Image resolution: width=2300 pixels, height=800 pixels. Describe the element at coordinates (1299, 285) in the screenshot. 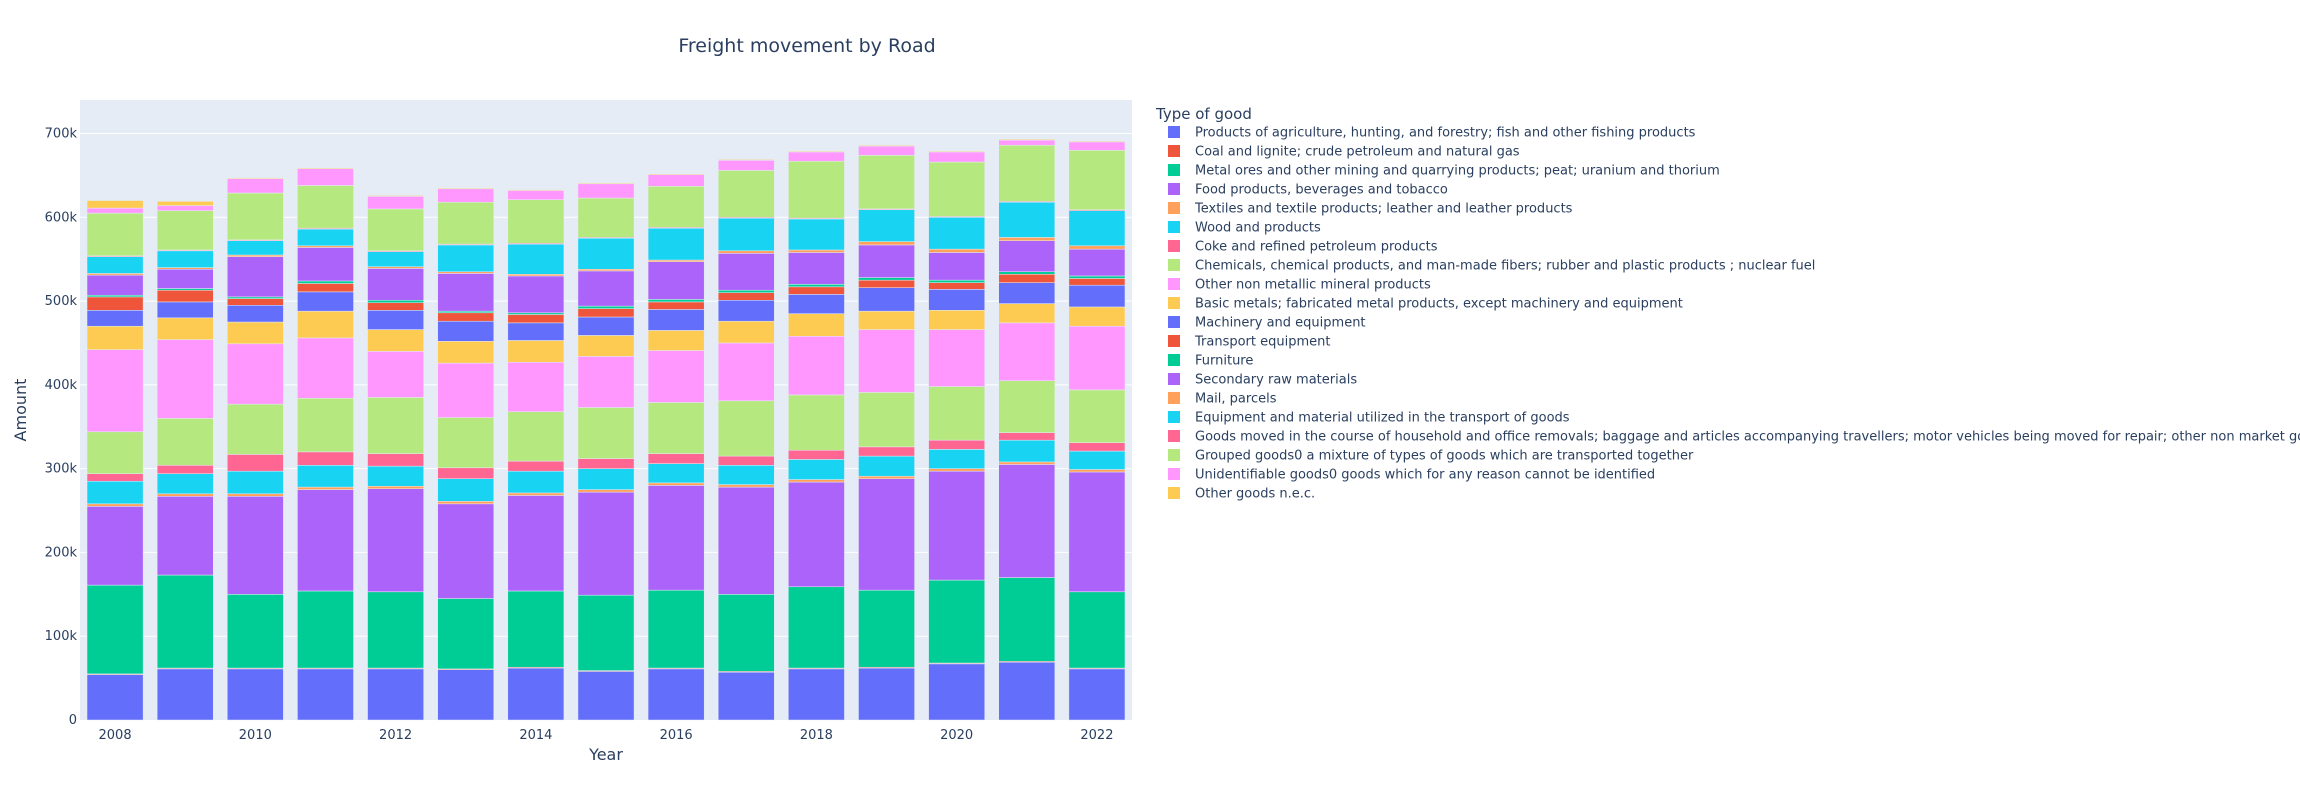

I see `legend-item: Other non metallic mineral products` at that location.